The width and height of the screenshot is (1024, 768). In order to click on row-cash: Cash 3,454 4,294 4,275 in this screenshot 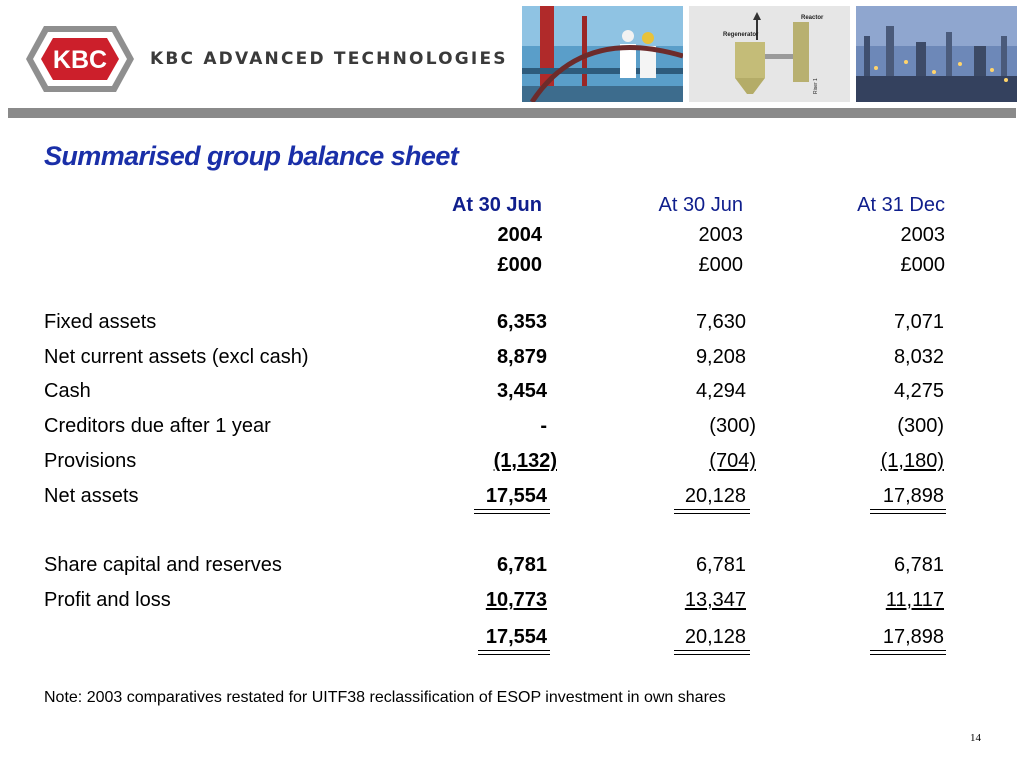, I will do `click(512, 391)`.